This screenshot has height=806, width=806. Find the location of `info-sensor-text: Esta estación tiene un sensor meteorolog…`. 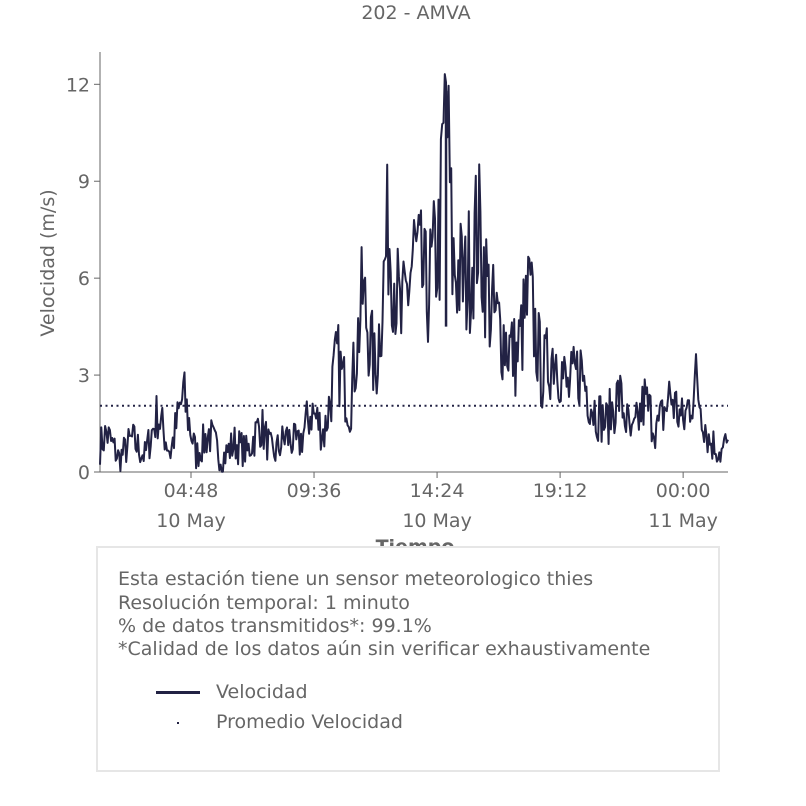

info-sensor-text: Esta estación tiene un sensor meteorolog… is located at coordinates (356, 579).